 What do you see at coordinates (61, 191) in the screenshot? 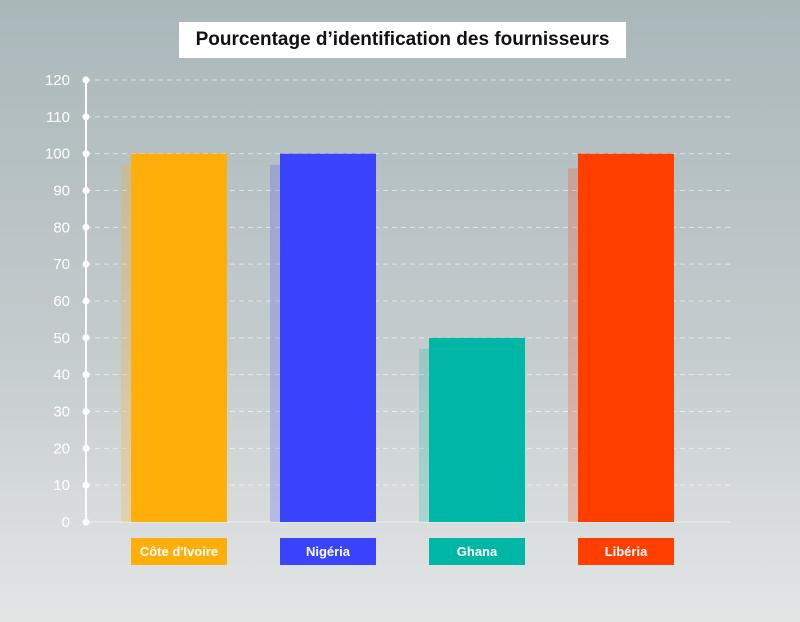
I see `y-tick-label-9: 90` at bounding box center [61, 191].